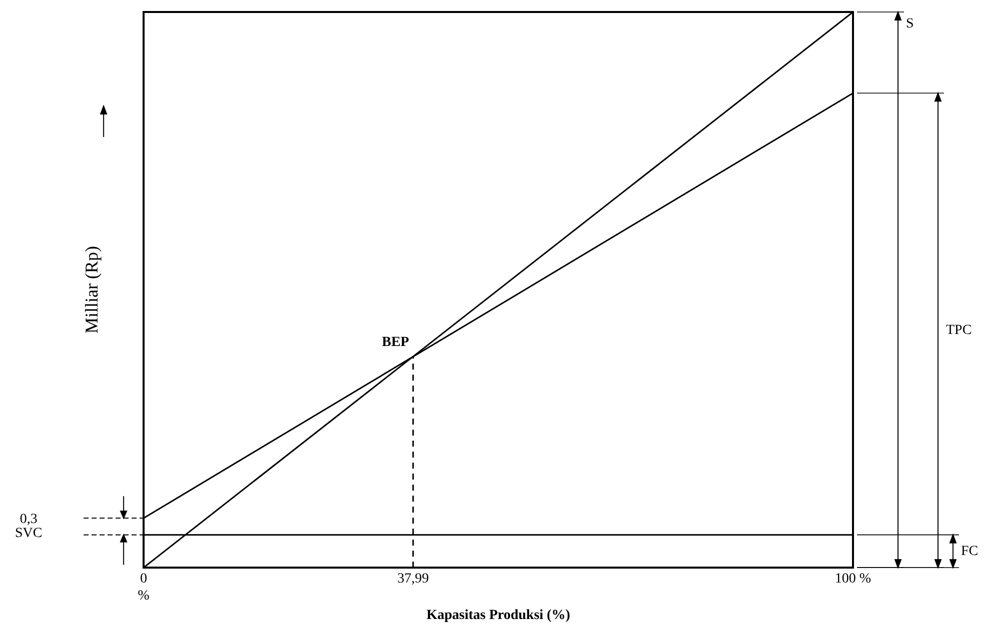  Describe the element at coordinates (853, 579) in the screenshot. I see `x-tick-label: 100 %` at that location.